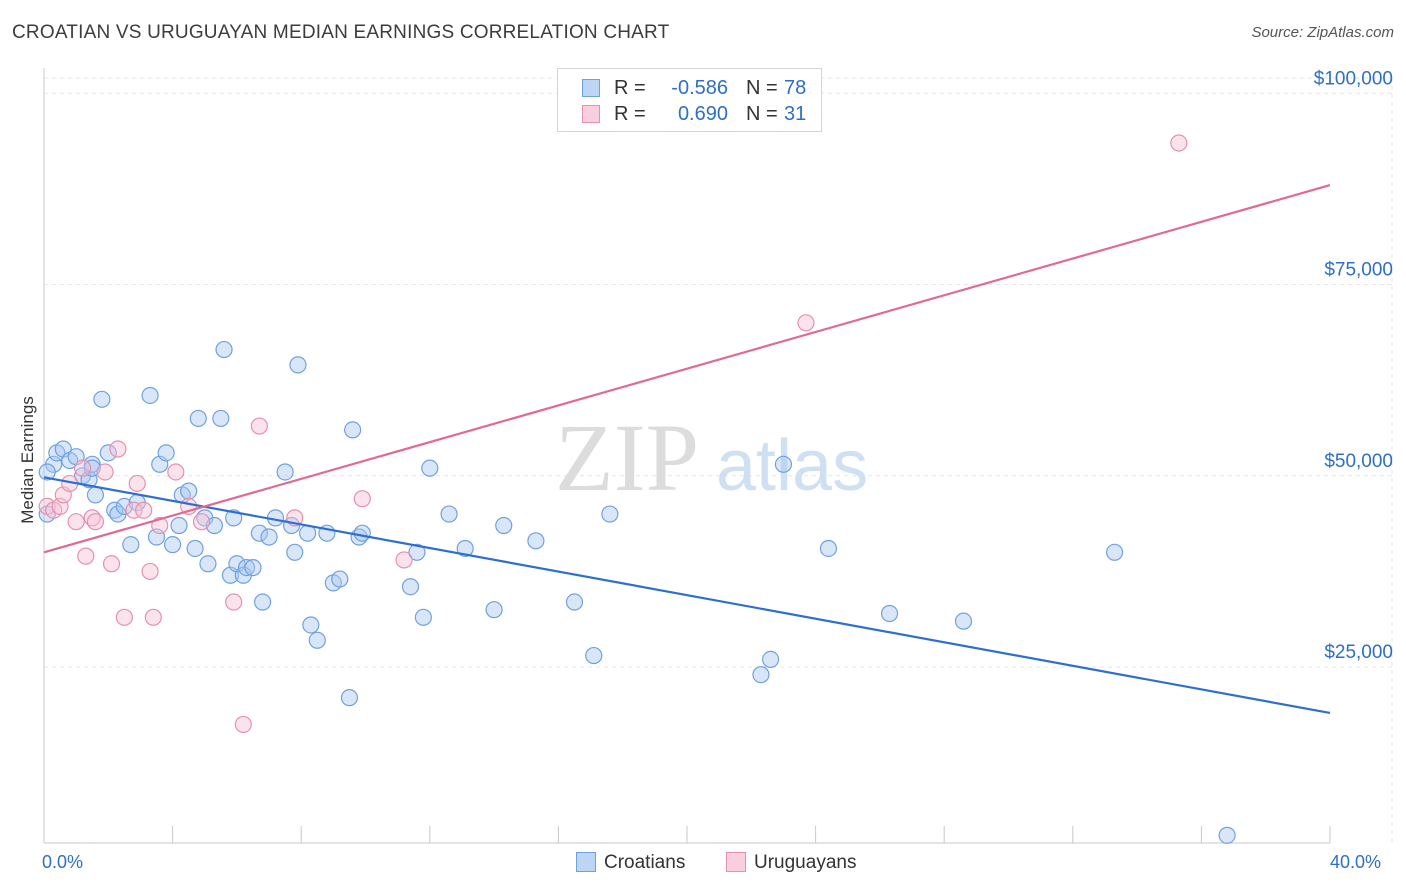 The width and height of the screenshot is (1406, 892). I want to click on croatians-swatch, so click(591, 88).